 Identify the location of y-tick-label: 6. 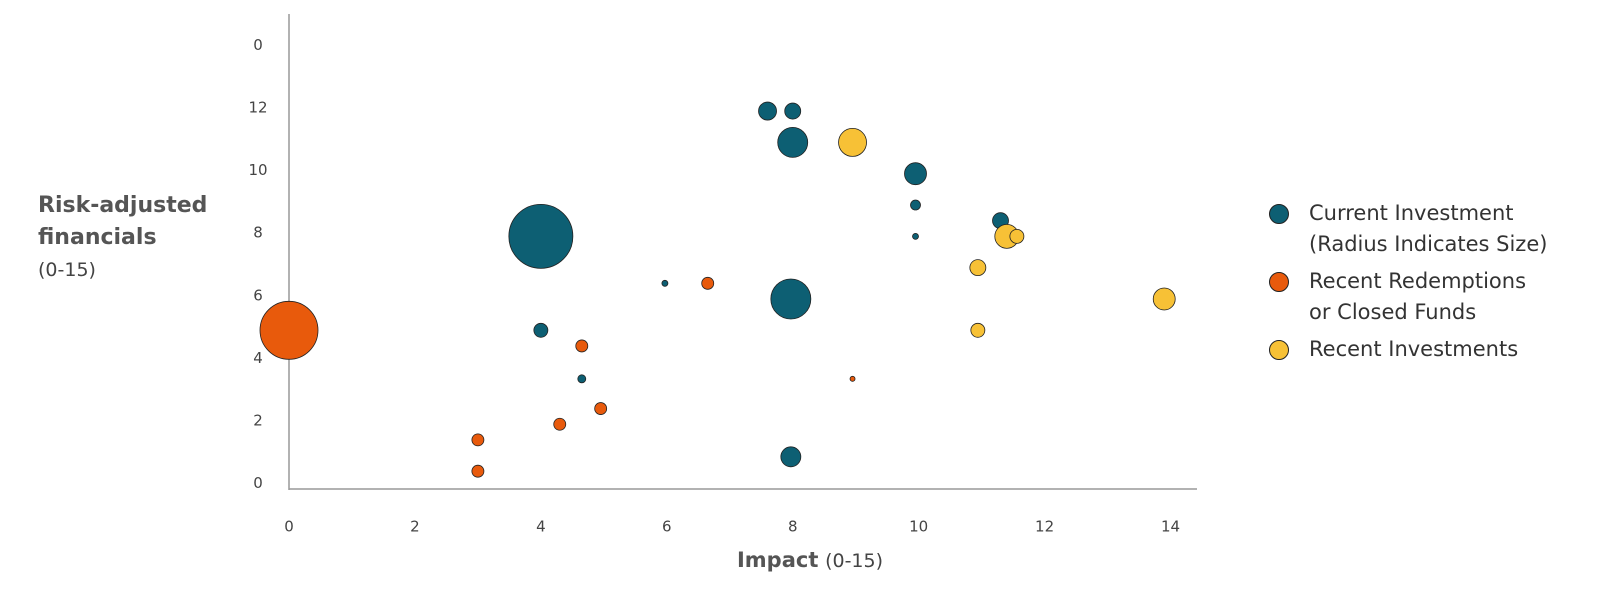
(258, 295).